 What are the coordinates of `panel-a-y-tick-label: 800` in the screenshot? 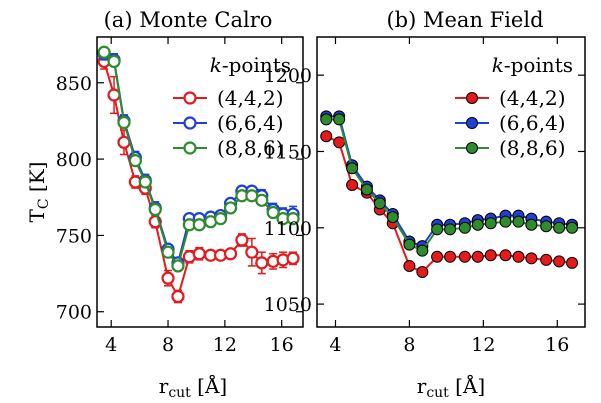 It's located at (74, 160).